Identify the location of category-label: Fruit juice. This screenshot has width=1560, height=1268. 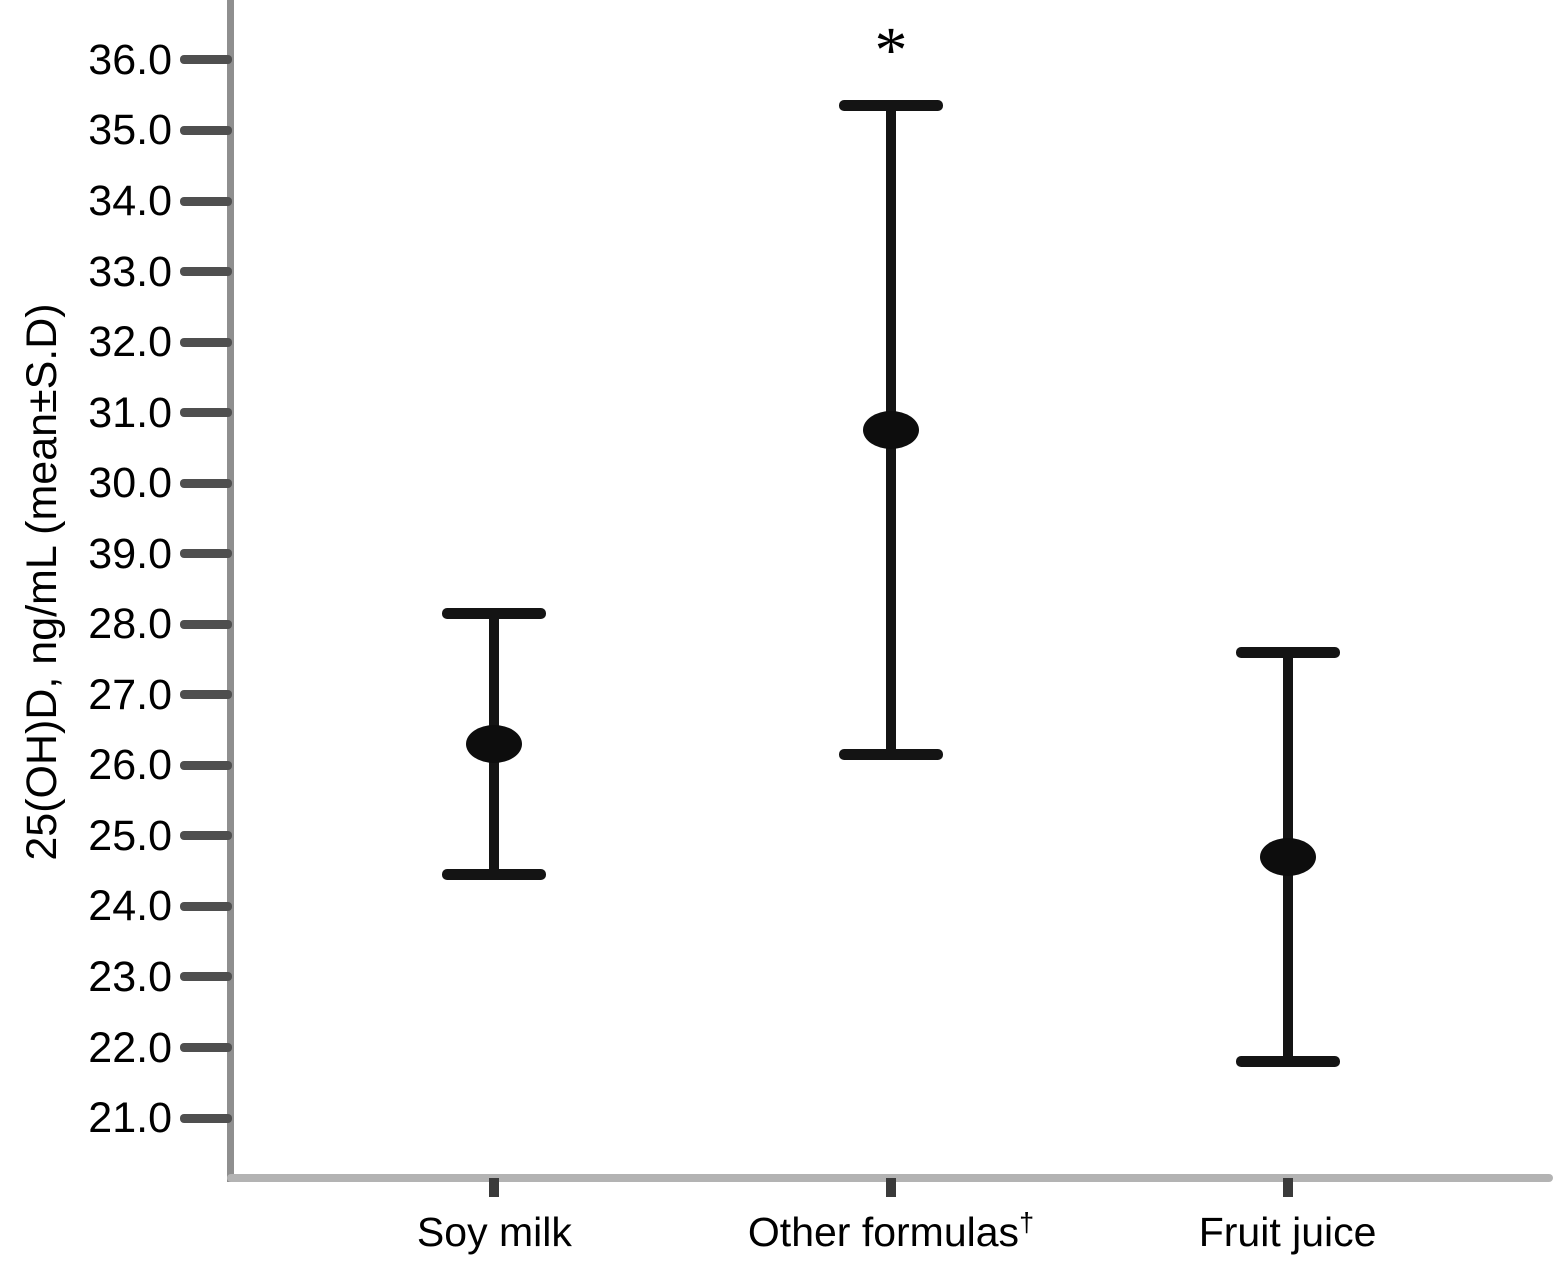
(1287, 1232).